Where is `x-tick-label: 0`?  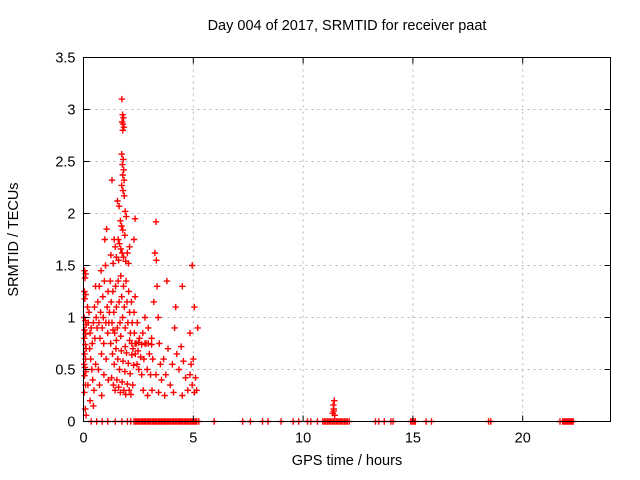 x-tick-label: 0 is located at coordinates (83, 439).